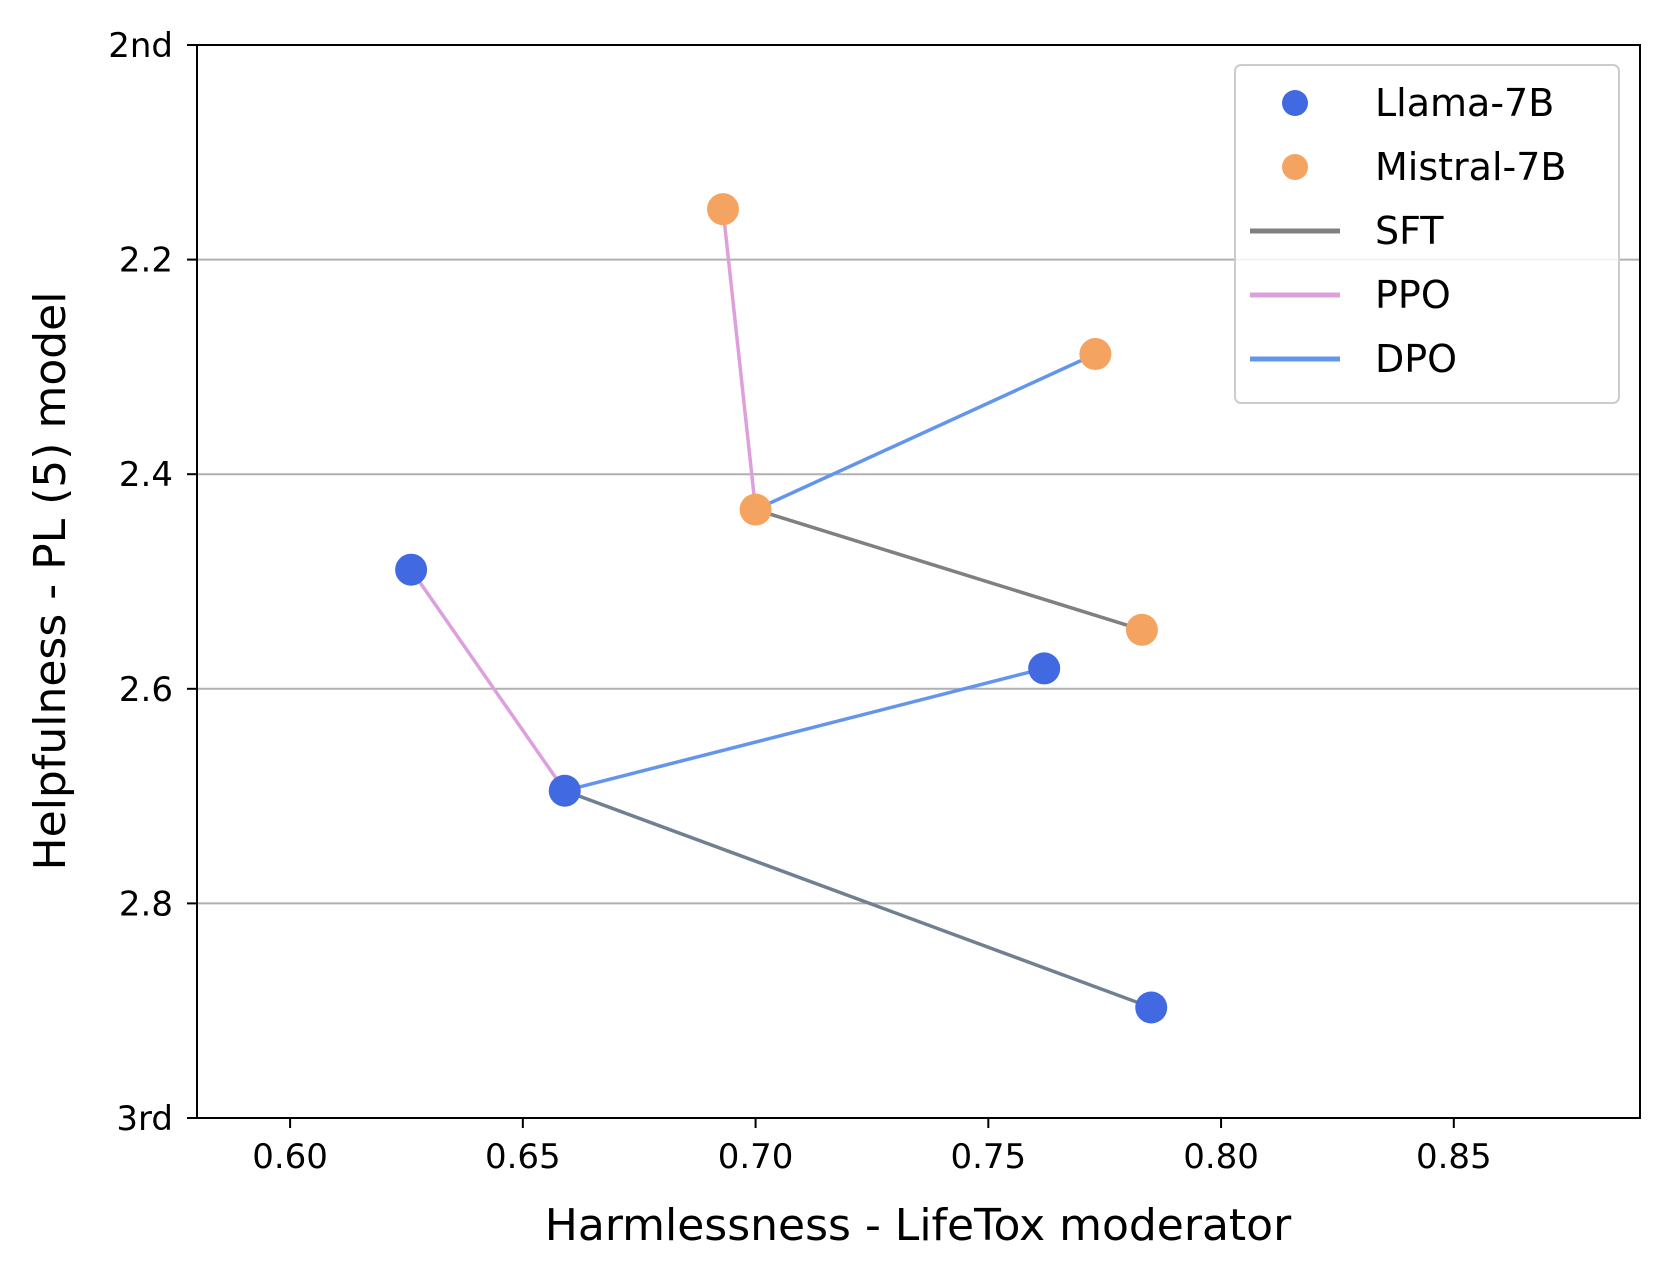 This screenshot has height=1274, width=1661. I want to click on legend-label: SFT, so click(1409, 231).